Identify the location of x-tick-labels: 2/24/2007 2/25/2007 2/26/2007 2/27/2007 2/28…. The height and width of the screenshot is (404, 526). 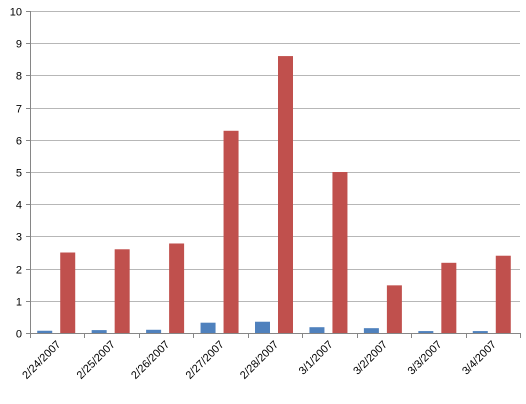
(259, 360).